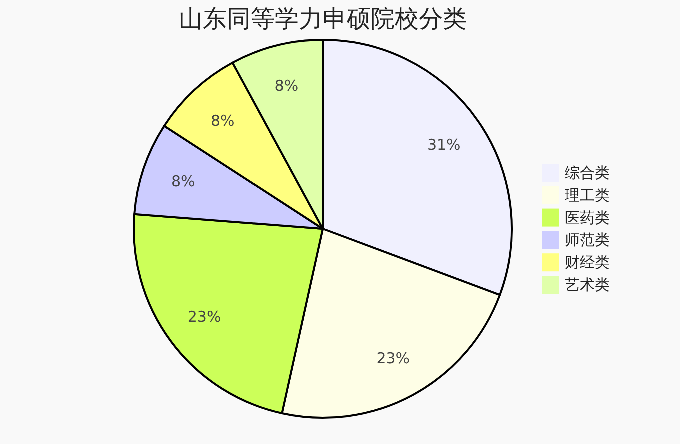 Image resolution: width=680 pixels, height=444 pixels. What do you see at coordinates (444, 145) in the screenshot?
I see `data-label: 31%` at bounding box center [444, 145].